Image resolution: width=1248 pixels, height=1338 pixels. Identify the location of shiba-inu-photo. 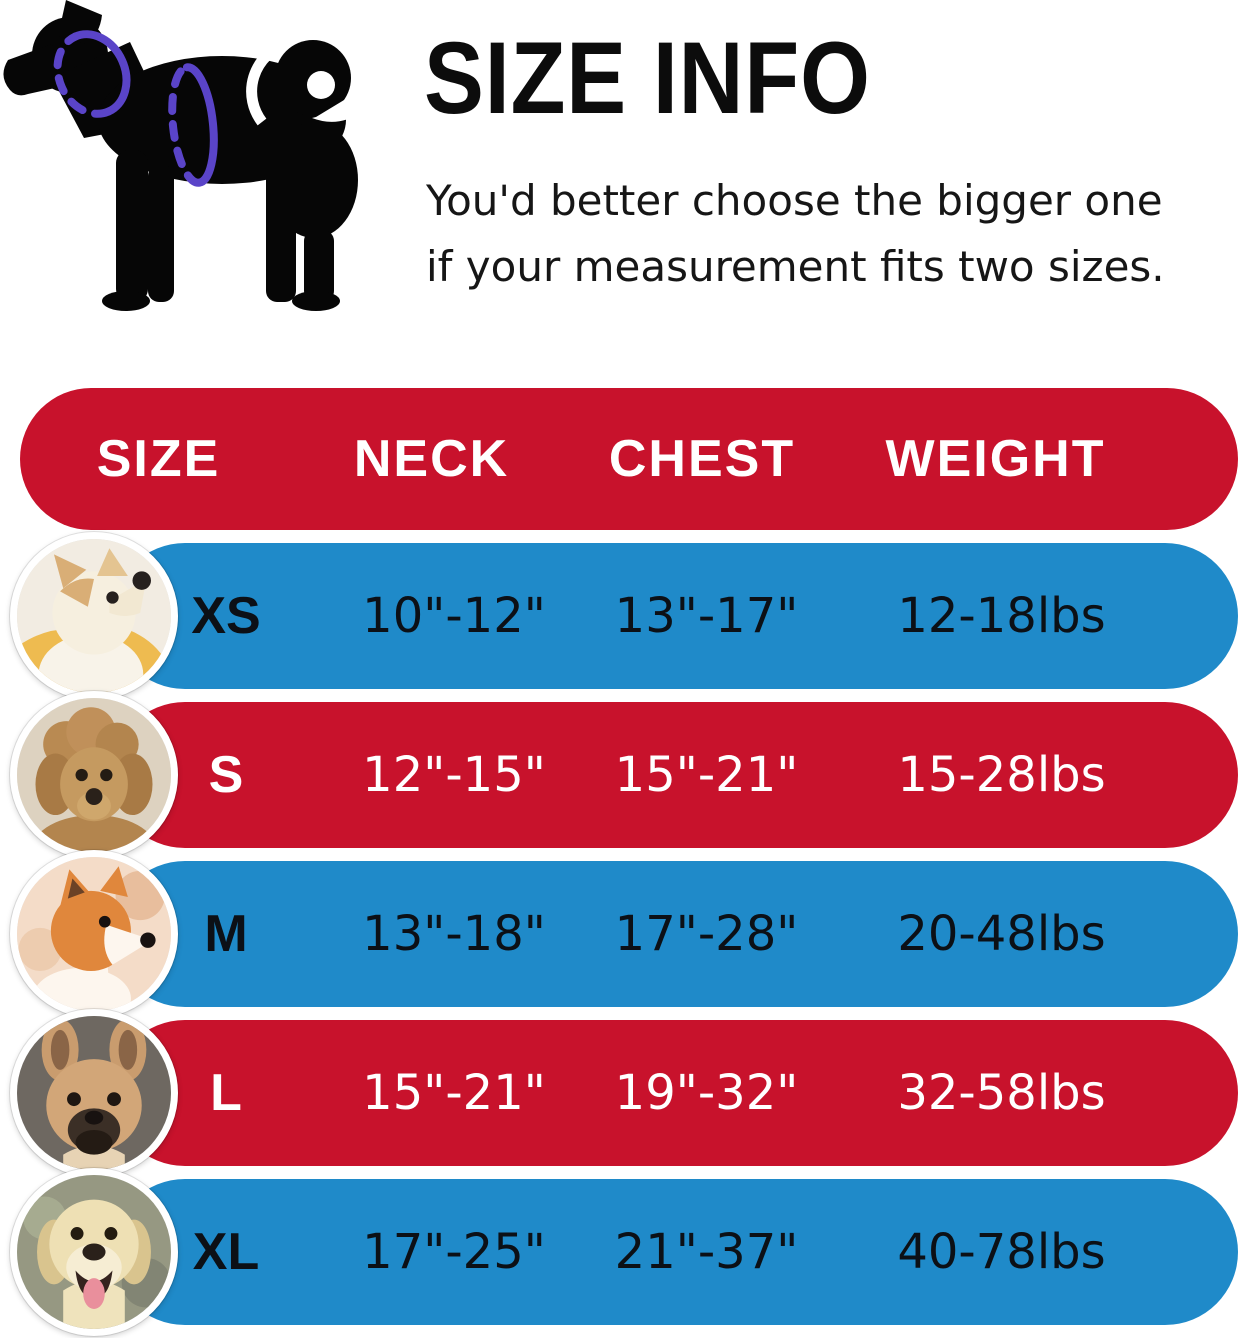
(94, 934).